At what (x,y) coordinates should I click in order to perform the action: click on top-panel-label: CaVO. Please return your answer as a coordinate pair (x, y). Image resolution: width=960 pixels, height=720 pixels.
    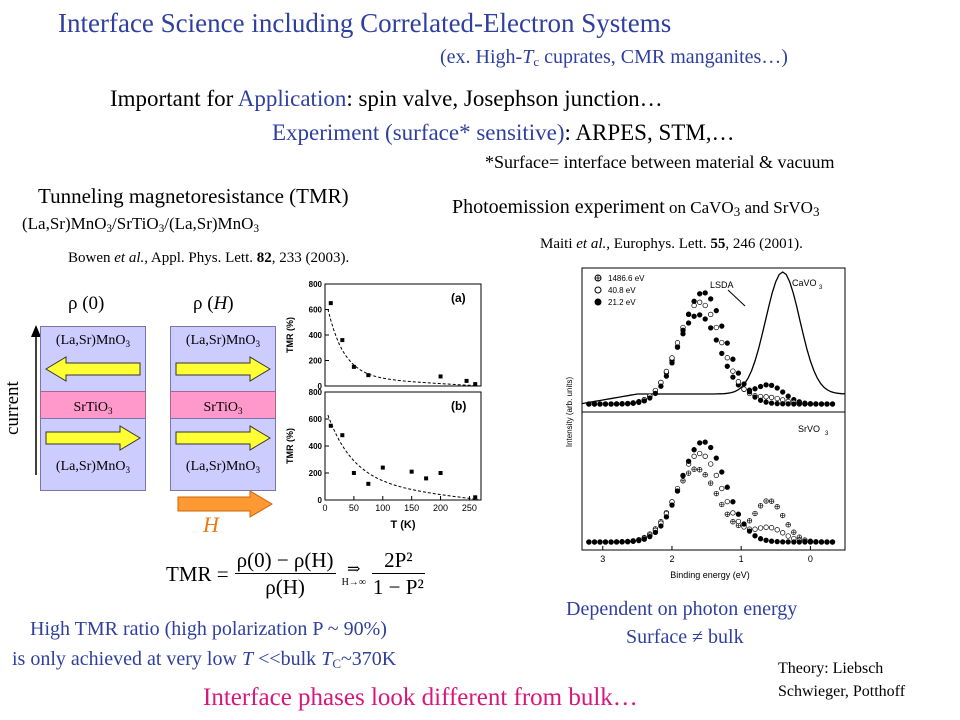
    Looking at the image, I should click on (804, 283).